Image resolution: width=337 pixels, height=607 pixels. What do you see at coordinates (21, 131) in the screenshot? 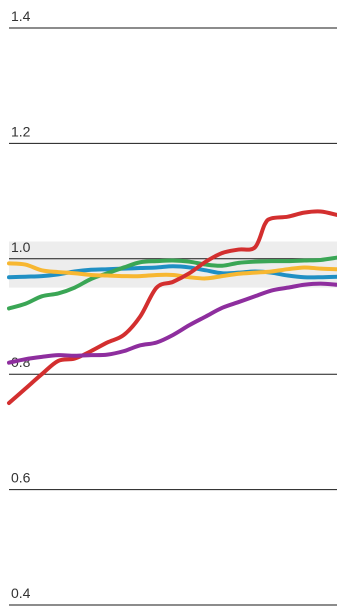
I see `y-tick-label: 1.2` at bounding box center [21, 131].